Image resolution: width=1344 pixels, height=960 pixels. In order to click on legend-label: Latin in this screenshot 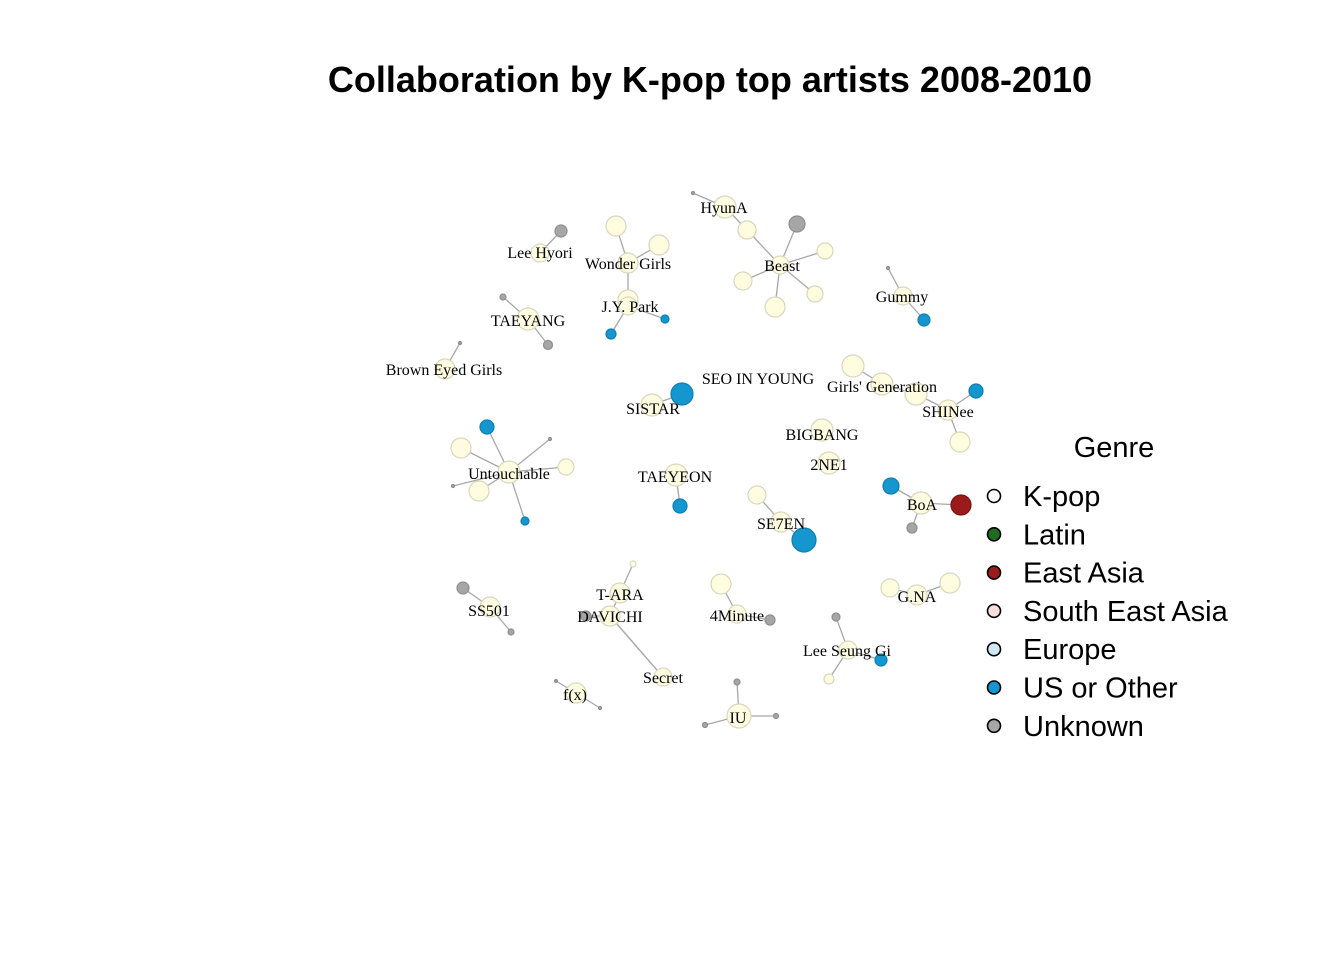, I will do `click(1054, 535)`.